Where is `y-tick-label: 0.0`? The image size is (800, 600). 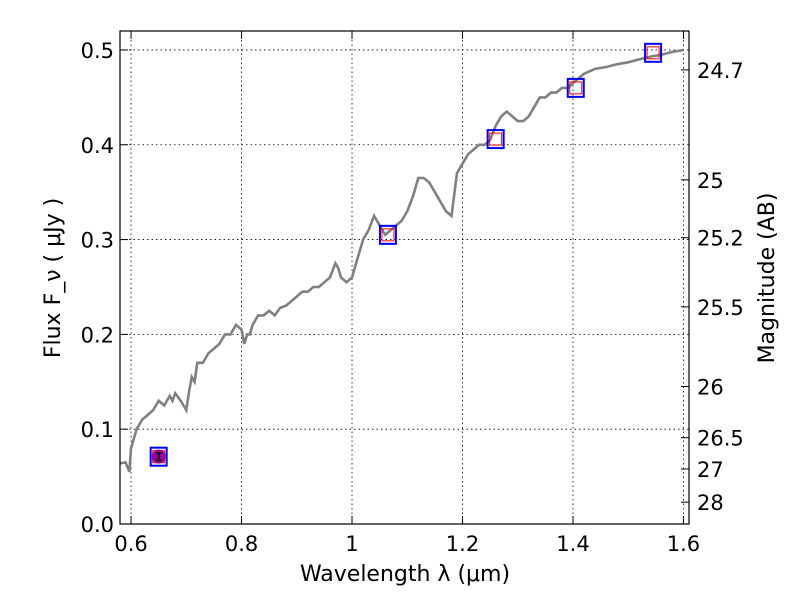
y-tick-label: 0.0 is located at coordinates (97, 525).